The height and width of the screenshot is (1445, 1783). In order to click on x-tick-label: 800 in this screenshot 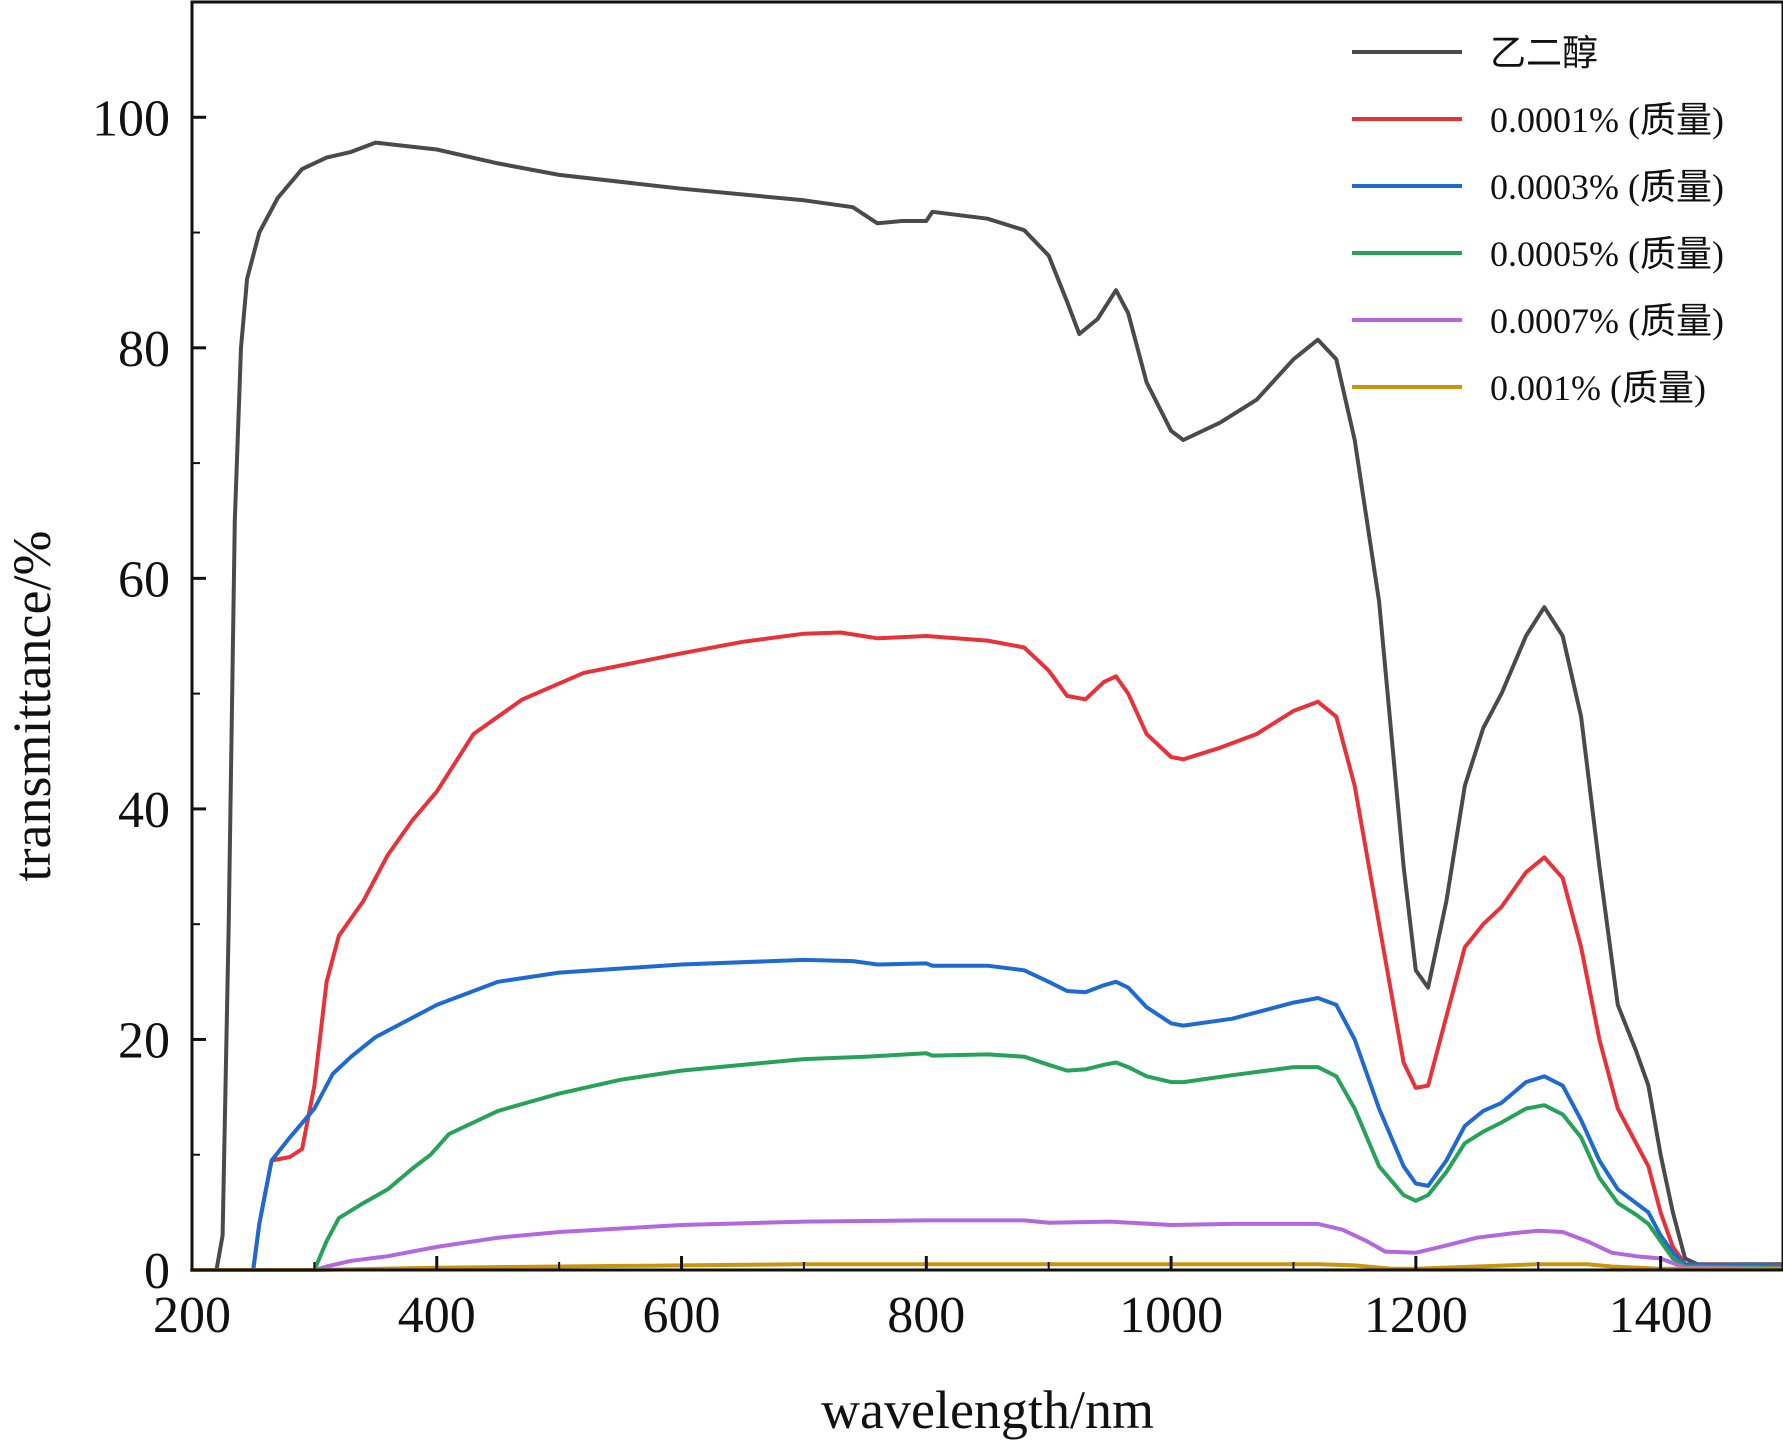, I will do `click(926, 1315)`.